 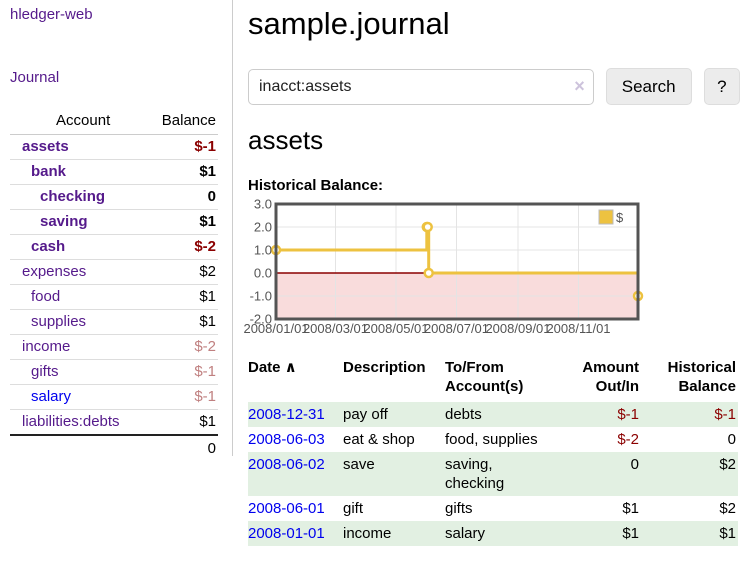 What do you see at coordinates (620, 217) in the screenshot?
I see `legend-label: $` at bounding box center [620, 217].